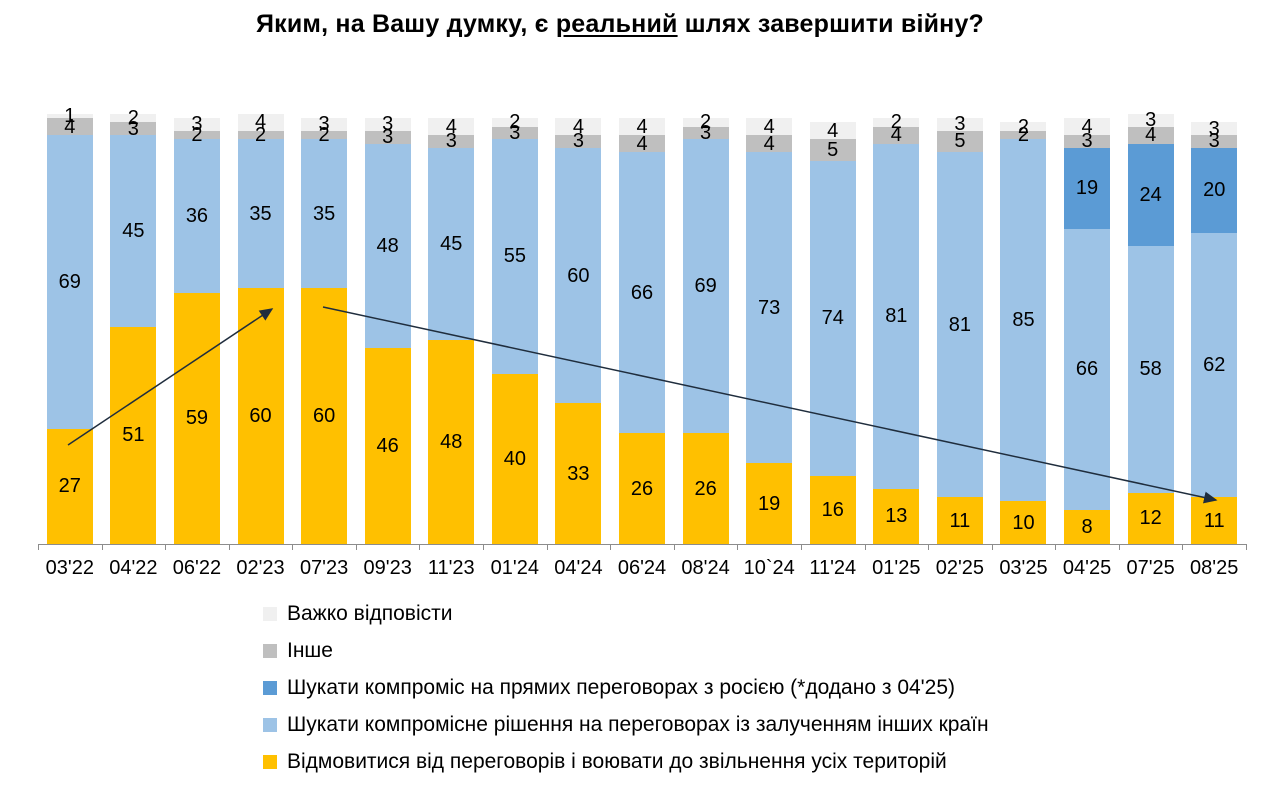 The image size is (1280, 808). What do you see at coordinates (405, 24) in the screenshot?
I see `chart-title-pre: Яким, на Вашу думку, є` at bounding box center [405, 24].